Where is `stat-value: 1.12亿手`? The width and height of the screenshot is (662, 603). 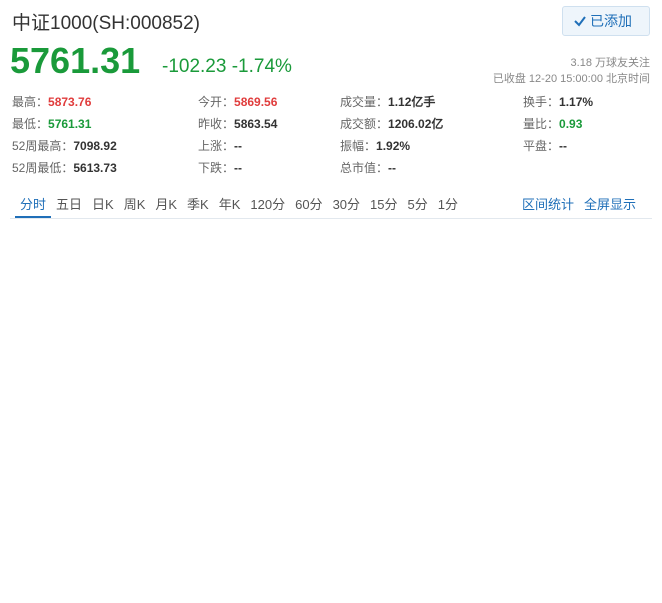
stat-value: 1.12亿手 is located at coordinates (412, 102).